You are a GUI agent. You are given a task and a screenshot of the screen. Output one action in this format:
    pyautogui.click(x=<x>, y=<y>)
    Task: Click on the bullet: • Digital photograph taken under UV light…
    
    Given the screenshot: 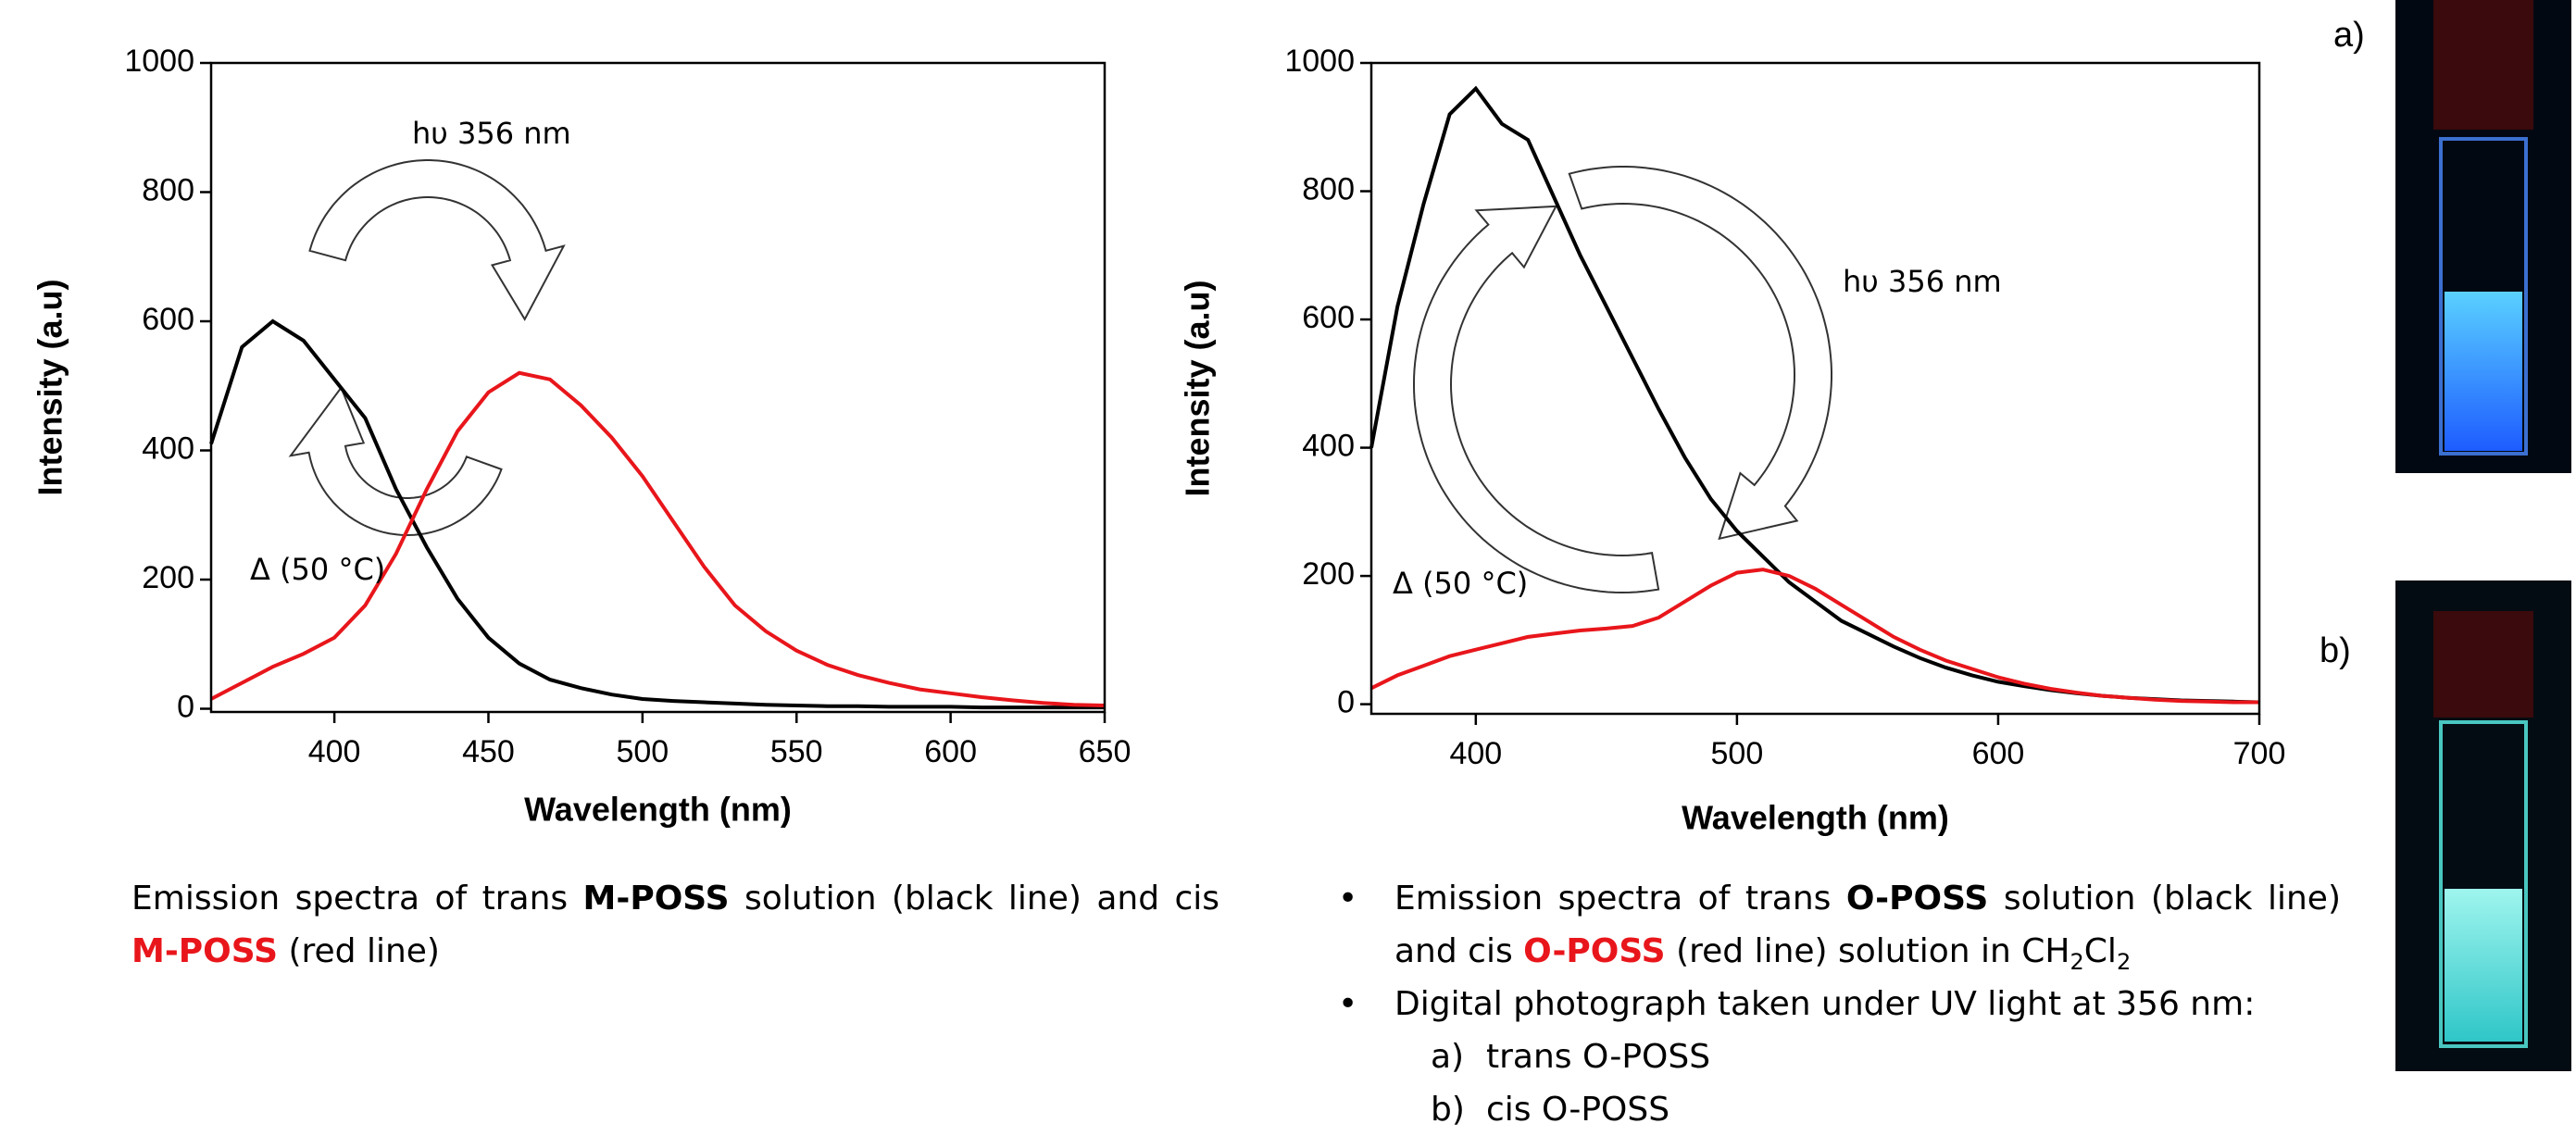 What is the action you would take?
    pyautogui.click(x=1843, y=1004)
    